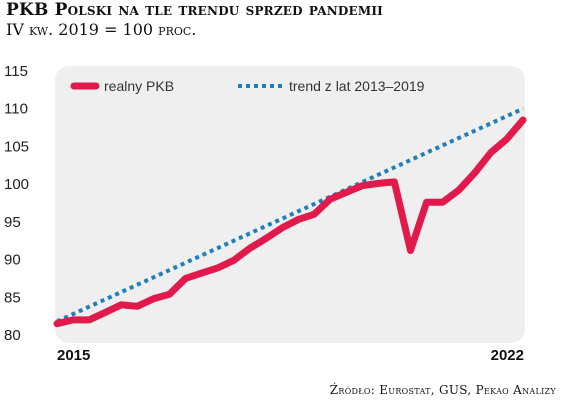  Describe the element at coordinates (16, 184) in the screenshot. I see `y-tick-label: 100` at that location.